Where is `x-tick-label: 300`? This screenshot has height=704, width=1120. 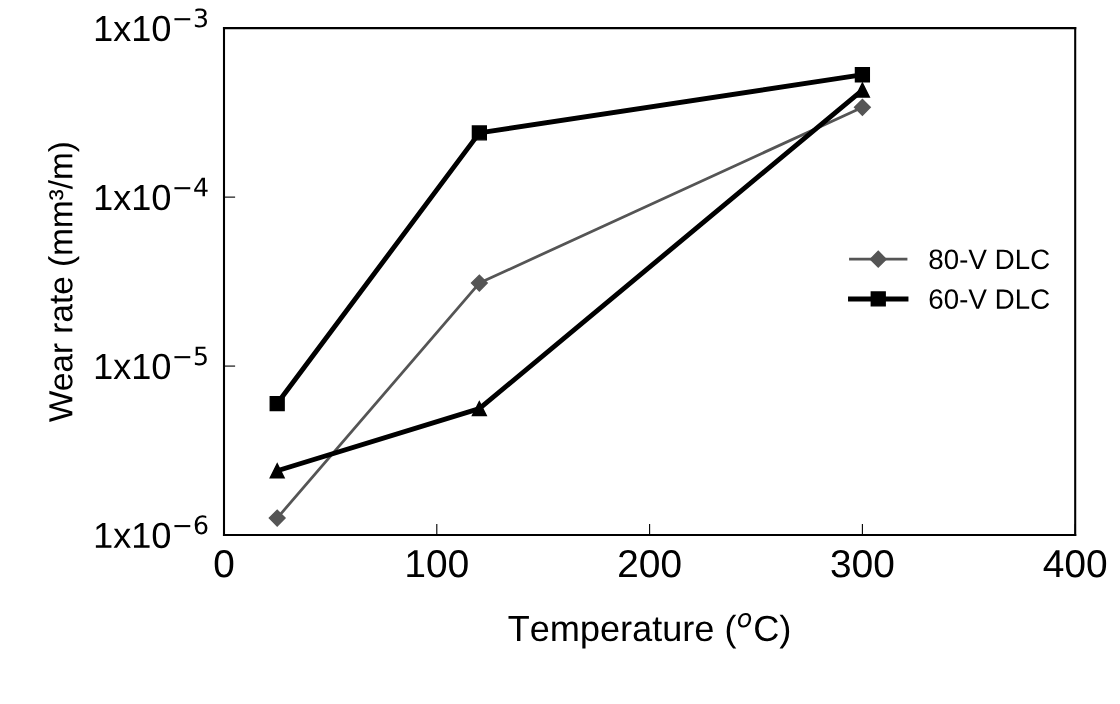 x-tick-label: 300 is located at coordinates (862, 563).